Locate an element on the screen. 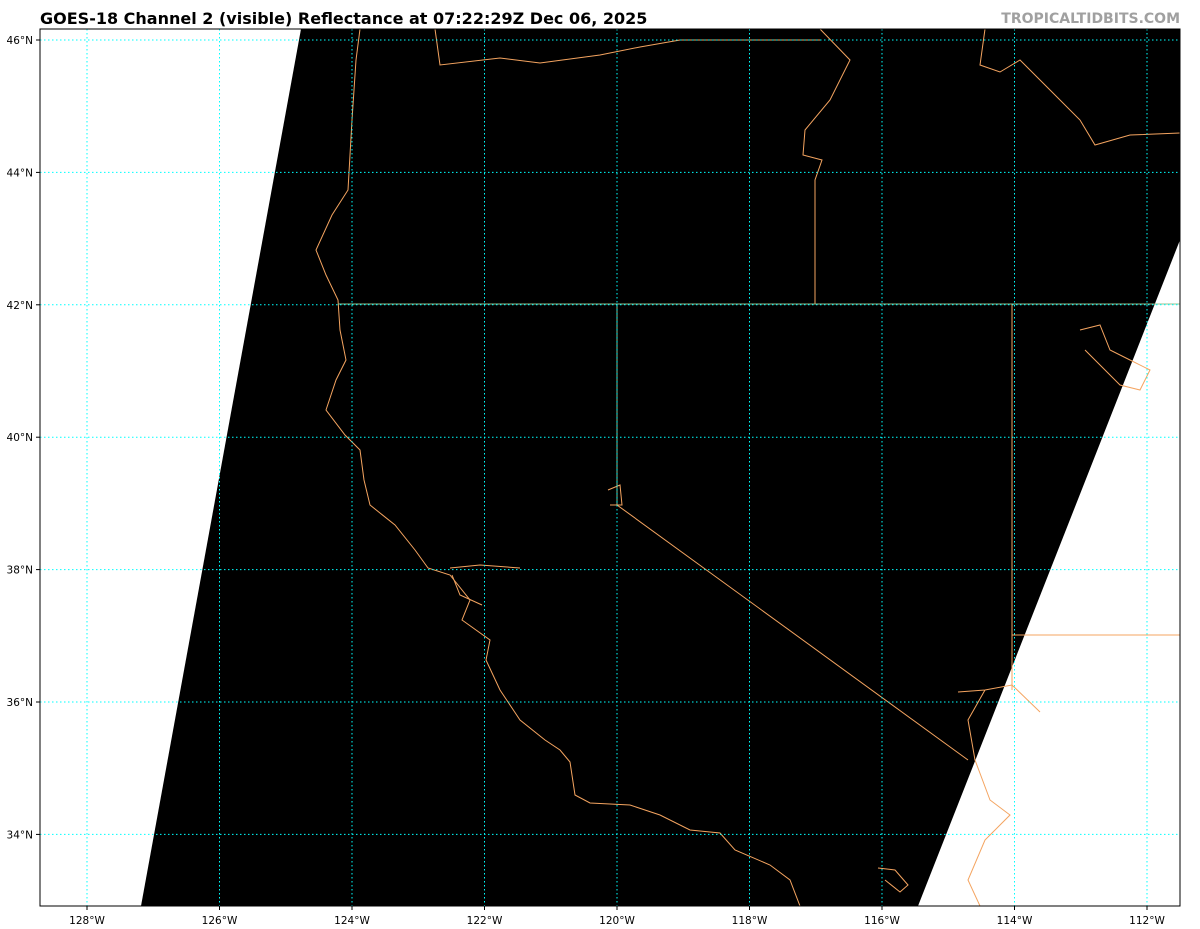  idaho-north is located at coordinates (1079, 87).